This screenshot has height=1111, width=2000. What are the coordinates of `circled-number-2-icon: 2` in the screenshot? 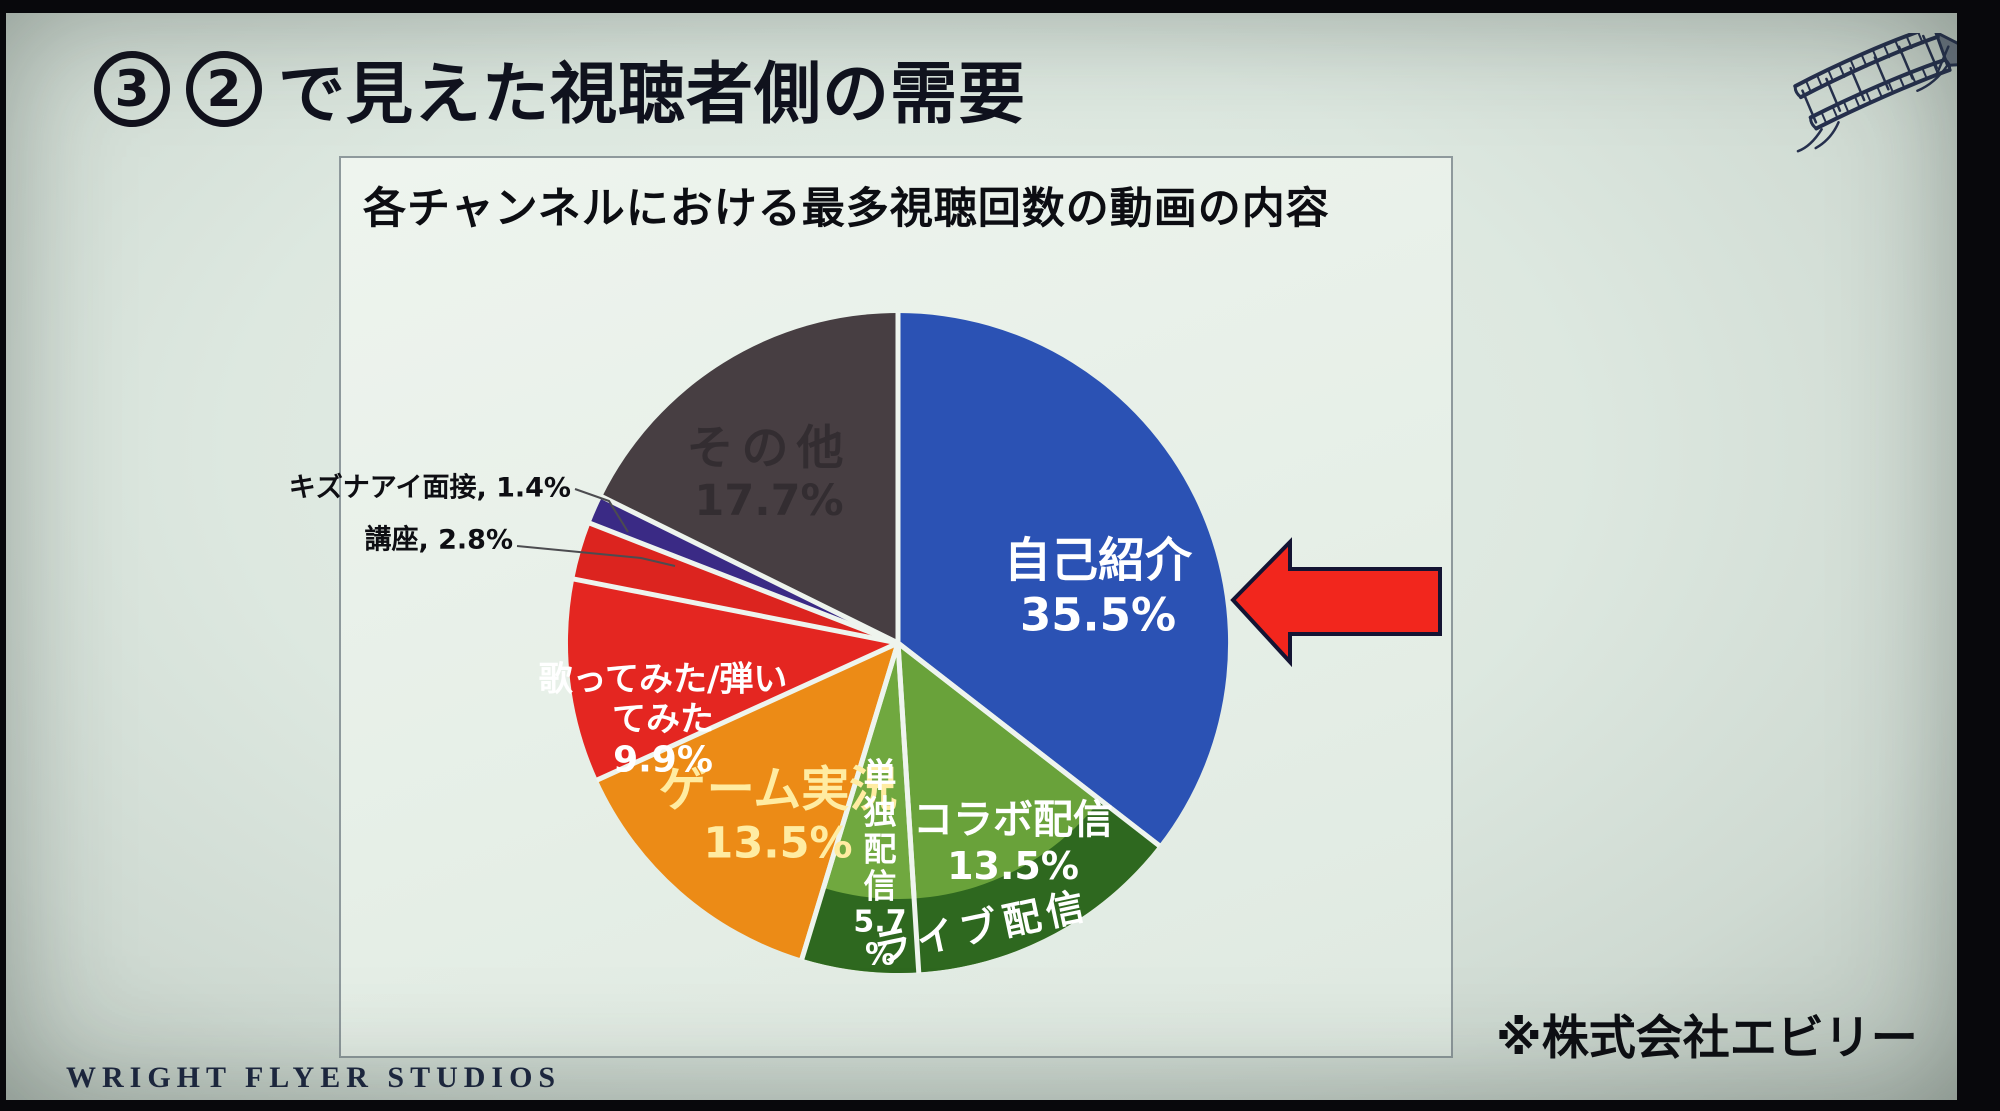 It's located at (224, 88).